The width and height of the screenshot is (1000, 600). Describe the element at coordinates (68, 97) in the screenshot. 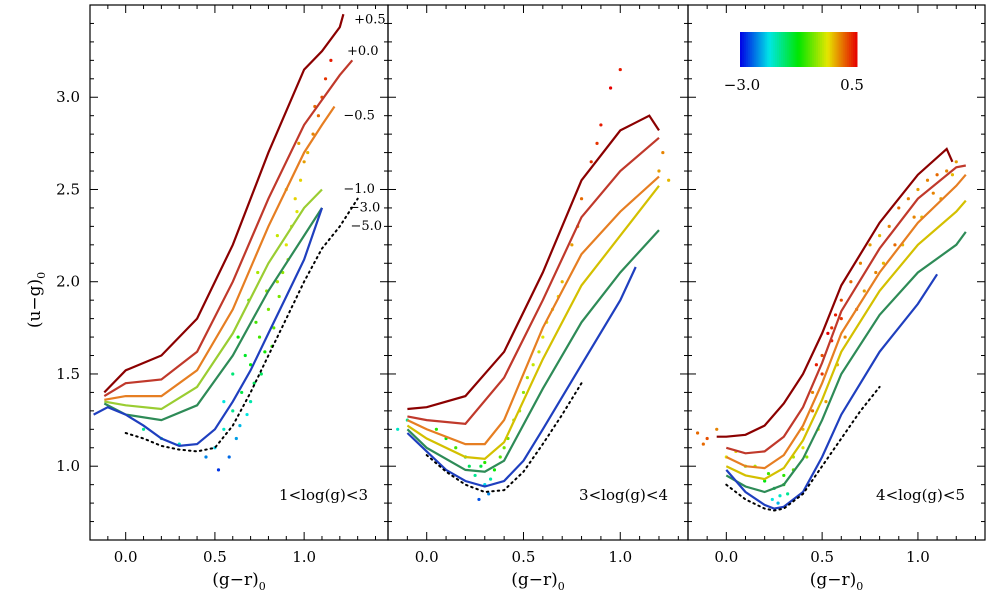

I see `y-tick-label: 3.0` at that location.